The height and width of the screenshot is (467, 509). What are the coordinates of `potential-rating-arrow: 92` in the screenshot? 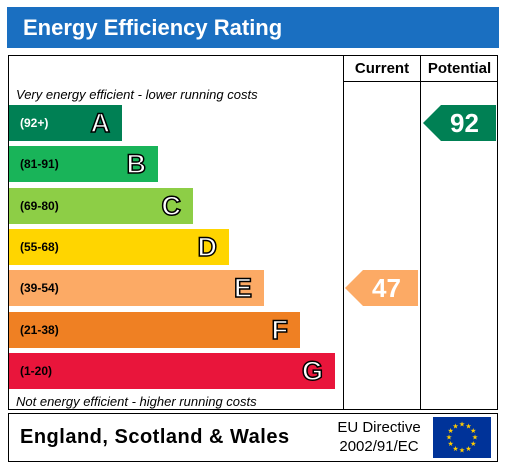 It's located at (459, 123).